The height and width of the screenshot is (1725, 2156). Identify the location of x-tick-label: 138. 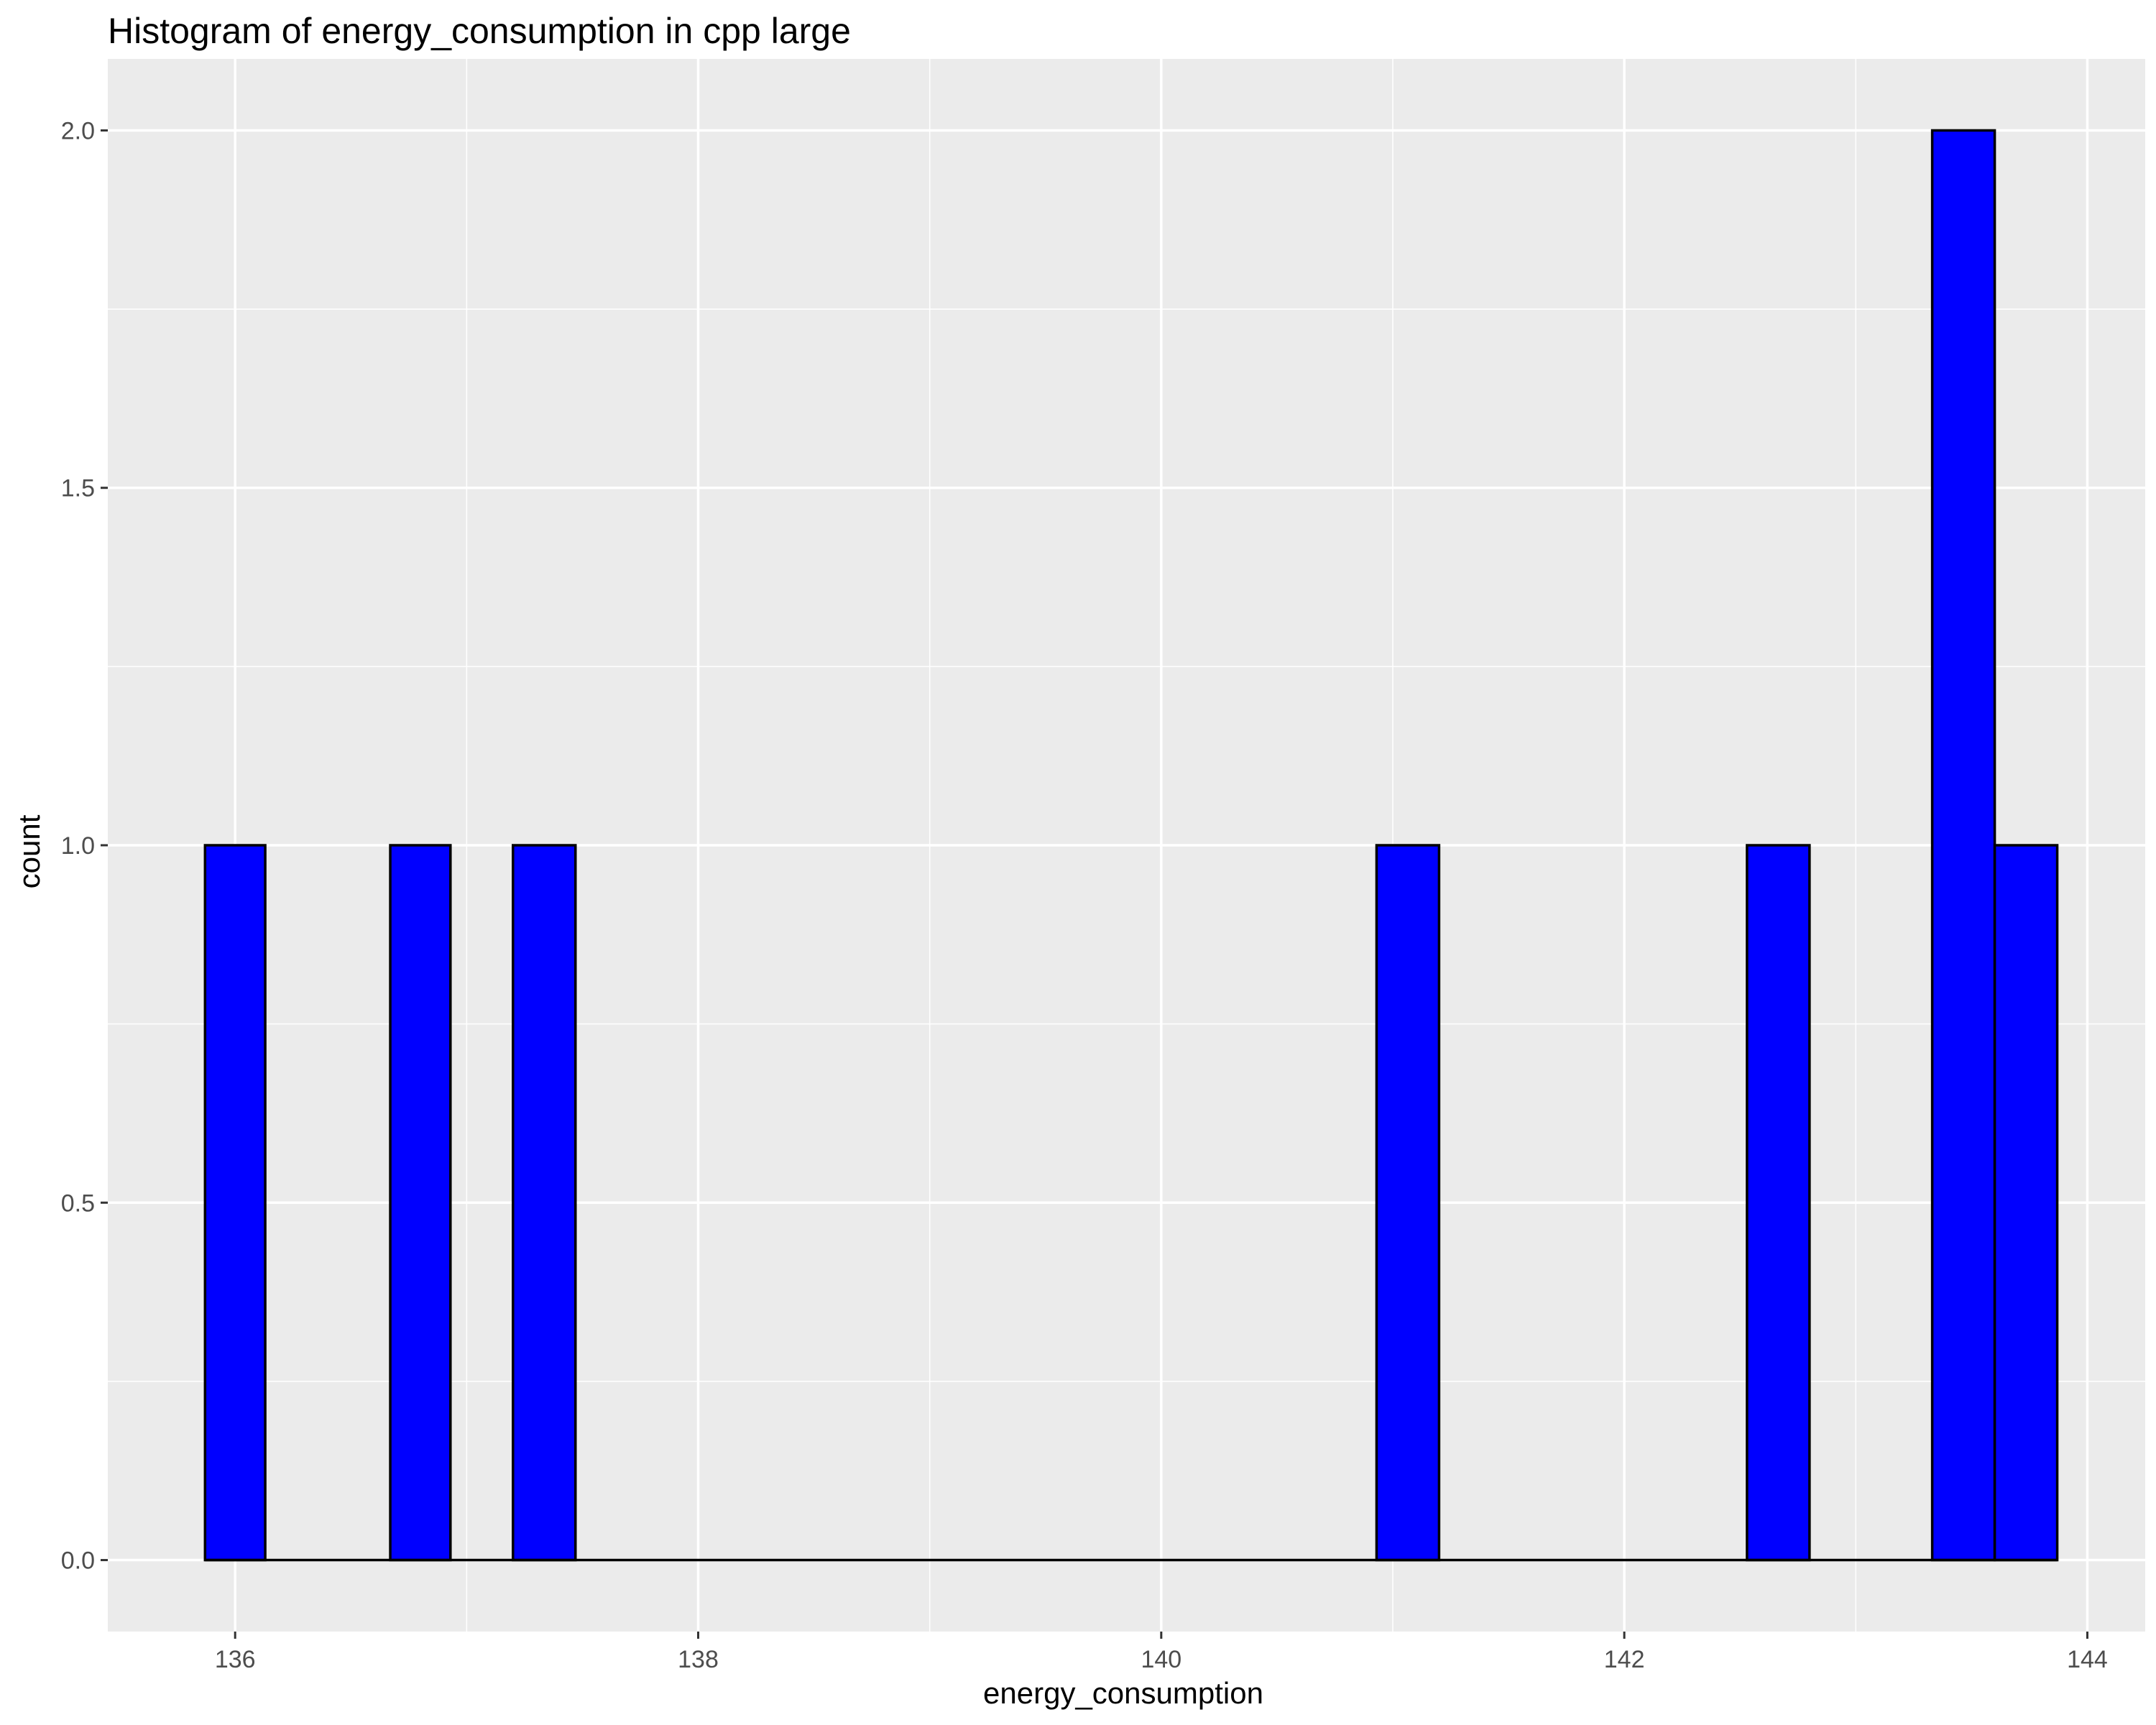
(698, 1659).